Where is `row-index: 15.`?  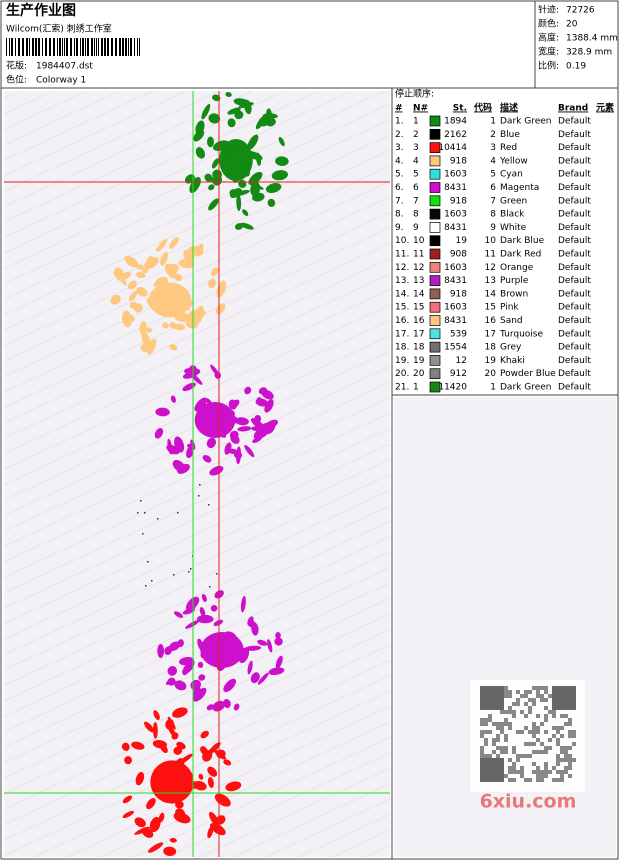
row-index: 15. is located at coordinates (402, 308).